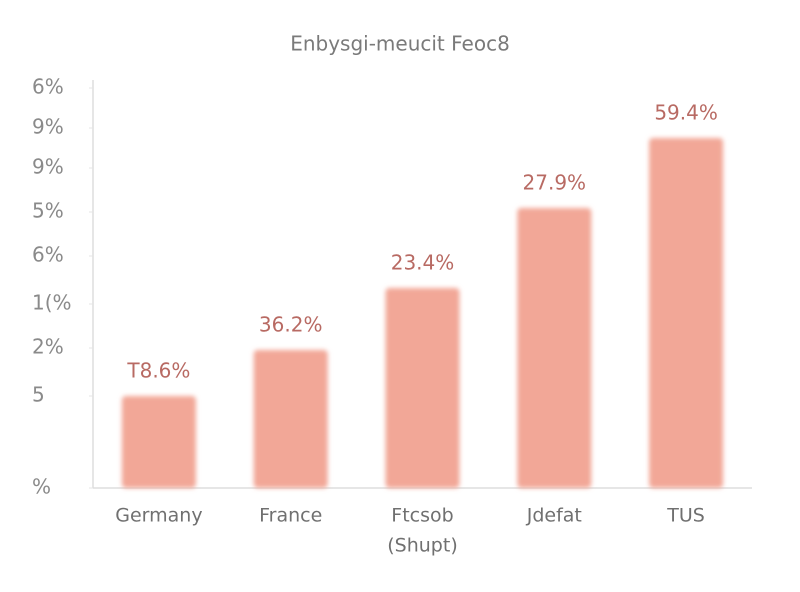 This screenshot has width=800, height=592. What do you see at coordinates (555, 183) in the screenshot?
I see `value-label: 27.9%` at bounding box center [555, 183].